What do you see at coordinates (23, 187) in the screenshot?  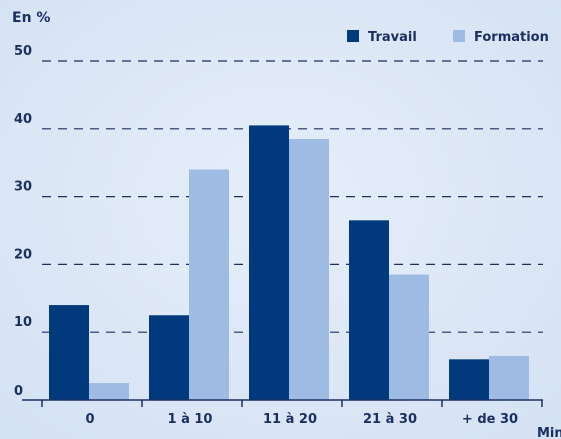 I see `y-tick-label: 30` at bounding box center [23, 187].